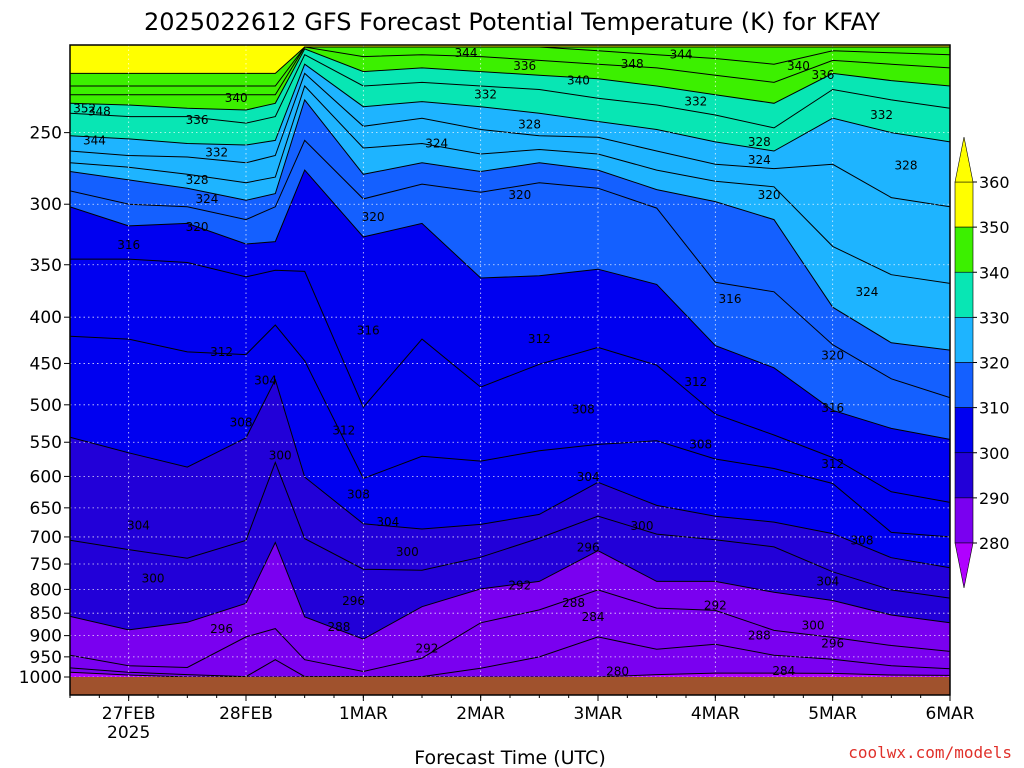 This screenshot has width=1024, height=768. What do you see at coordinates (46, 565) in the screenshot?
I see `y-tick-label-750: 750` at bounding box center [46, 565].